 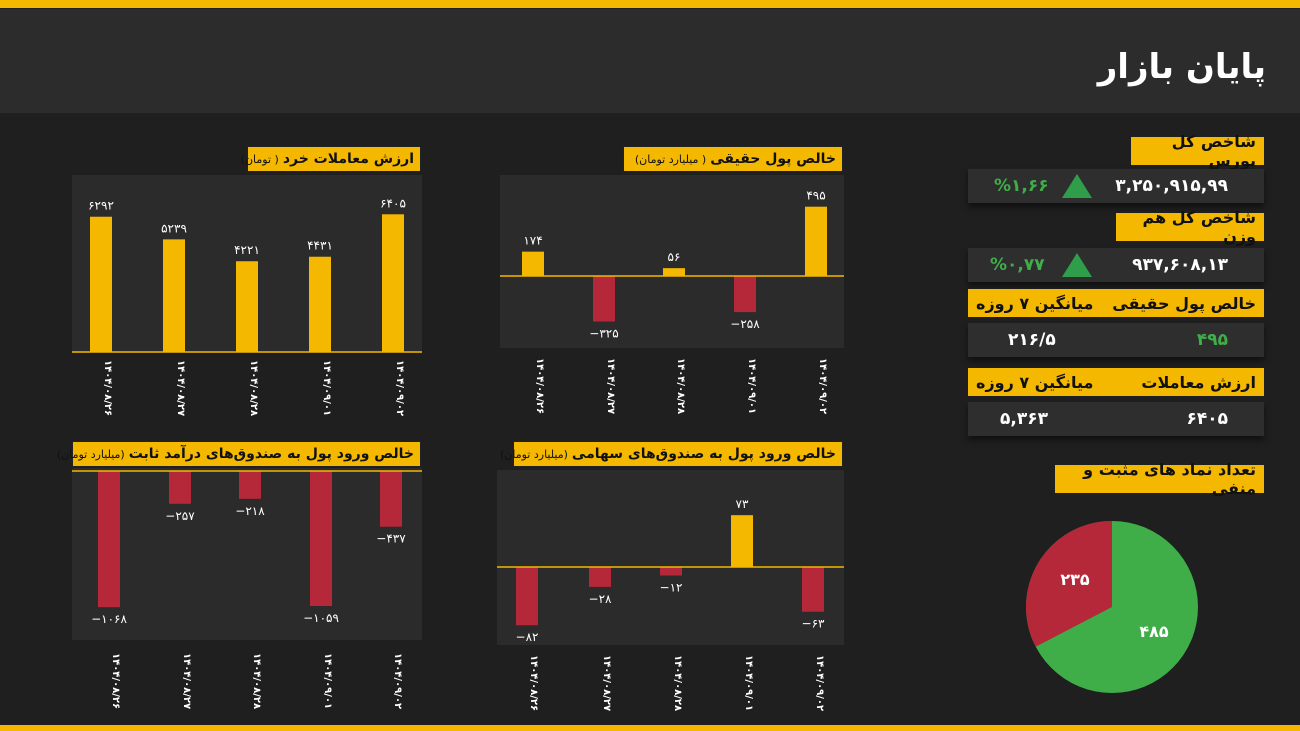 I want to click on data-label: ۵۶, so click(x=674, y=257).